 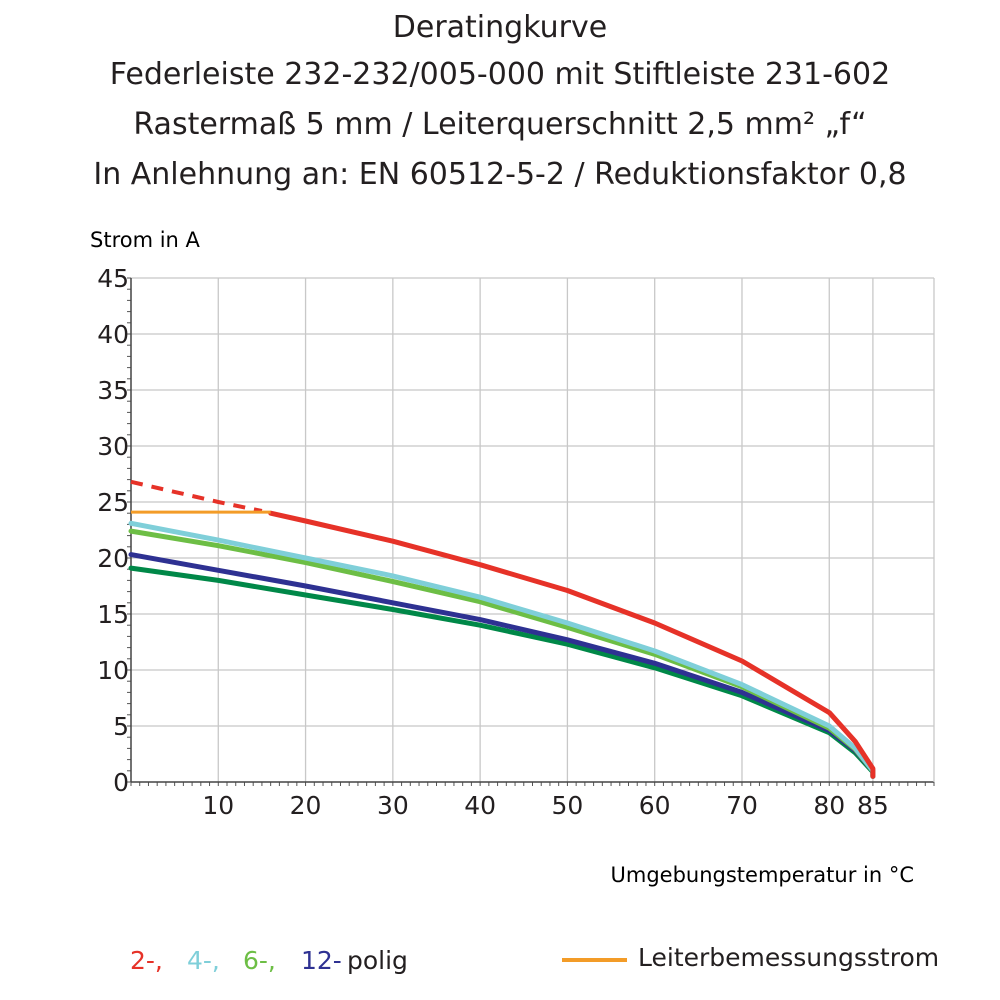 I want to click on legend-entry: 6-,, so click(x=259, y=960).